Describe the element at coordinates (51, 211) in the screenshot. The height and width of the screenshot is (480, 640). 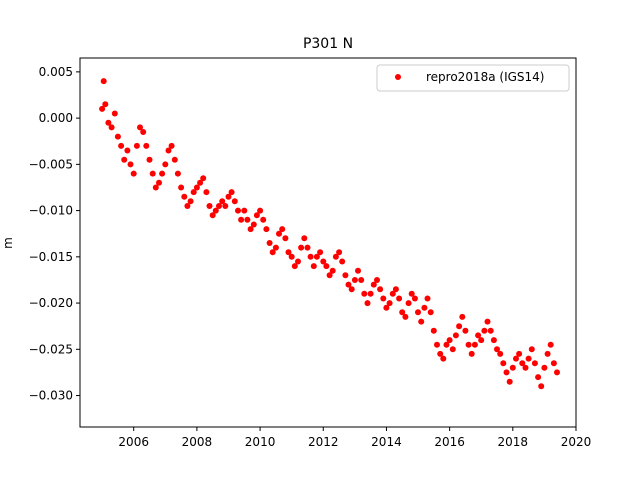
I see `y-tick-label: −0.010` at that location.